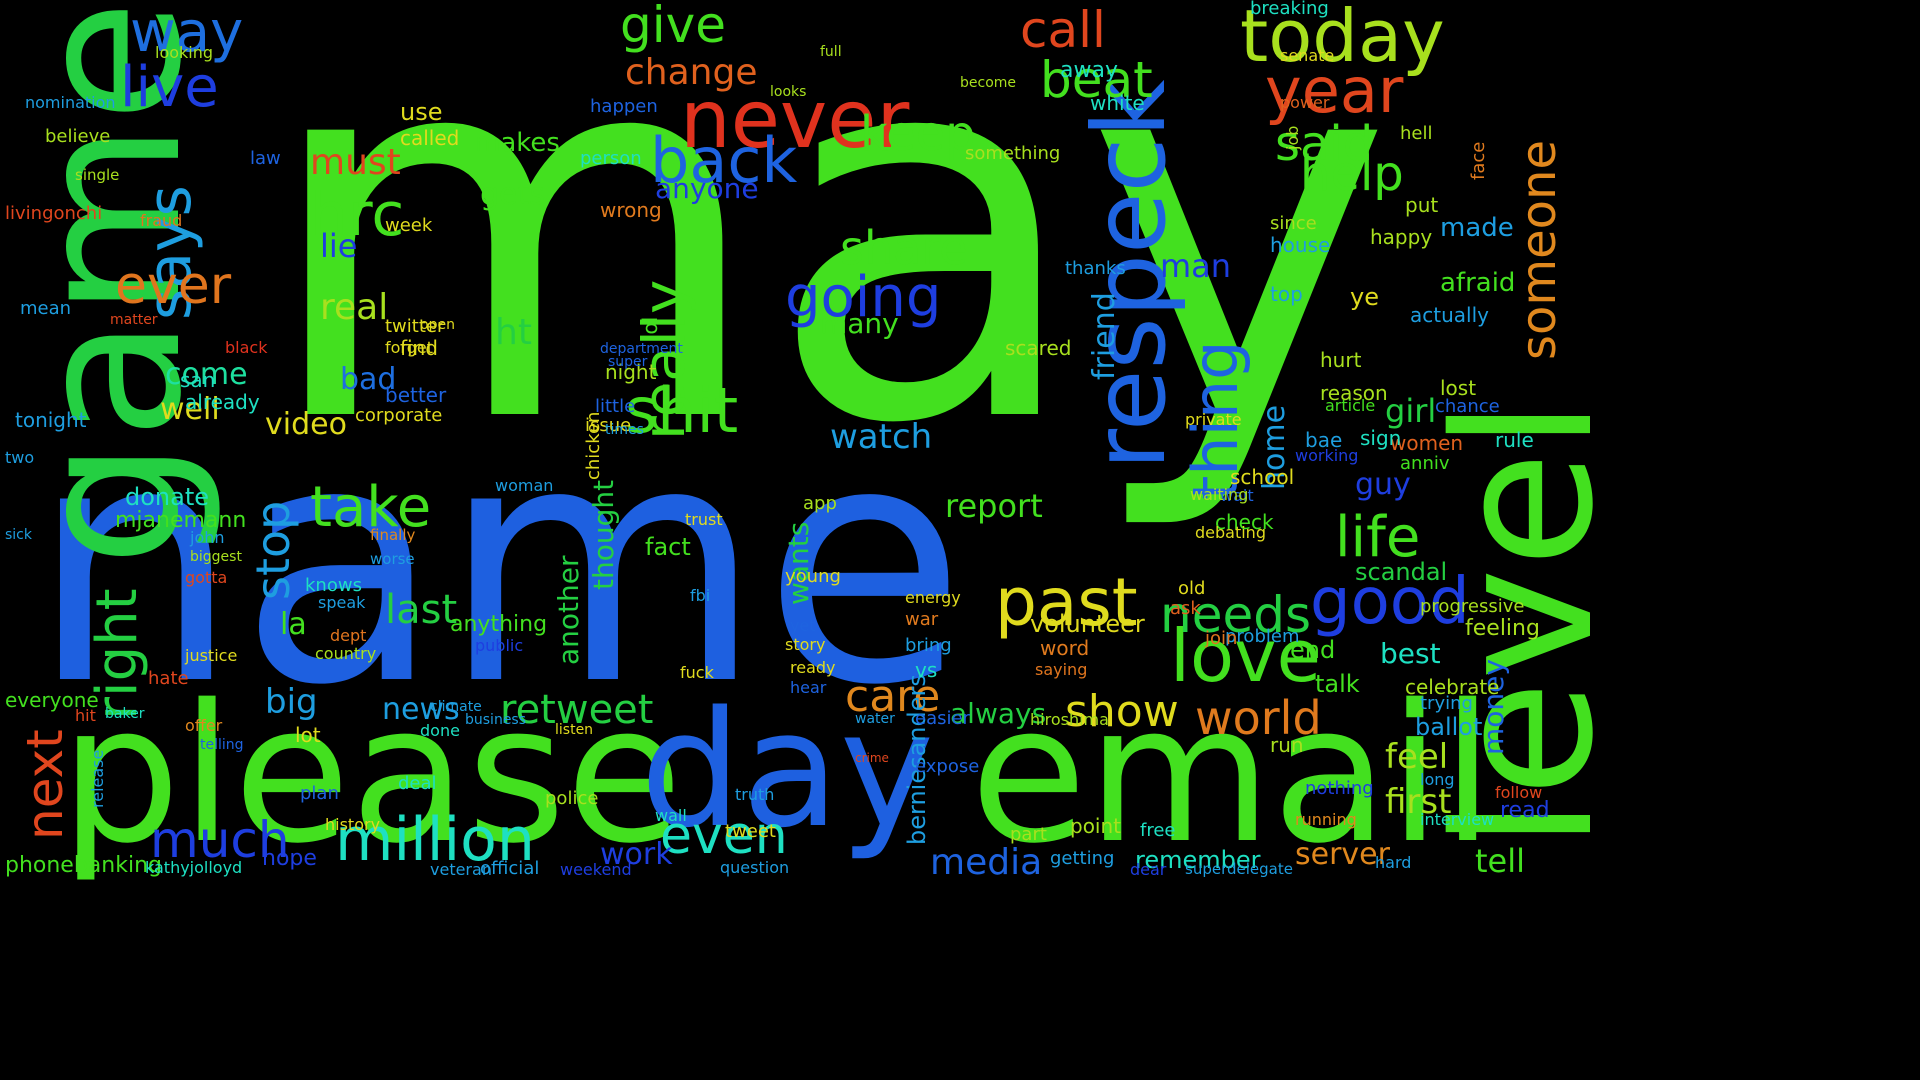 The height and width of the screenshot is (1080, 1920). Describe the element at coordinates (1232, 774) in the screenshot. I see `word-email: email` at that location.